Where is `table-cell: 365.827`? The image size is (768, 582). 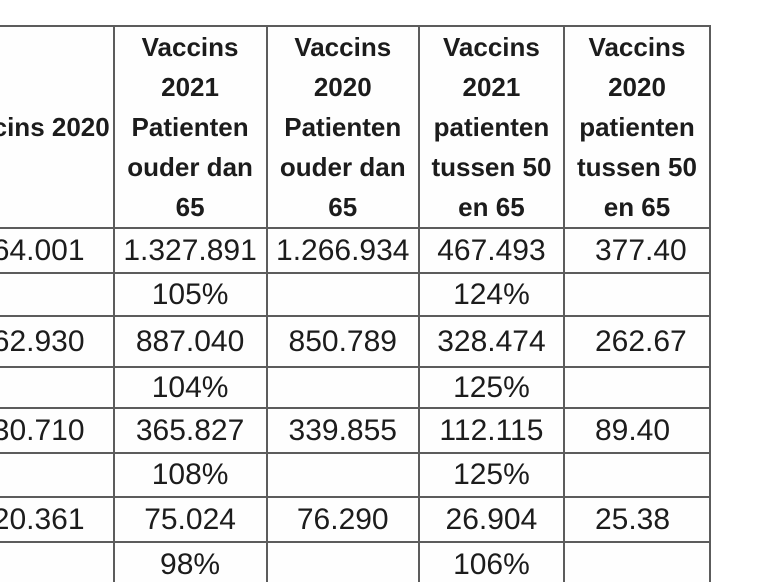
table-cell: 365.827 is located at coordinates (190, 430).